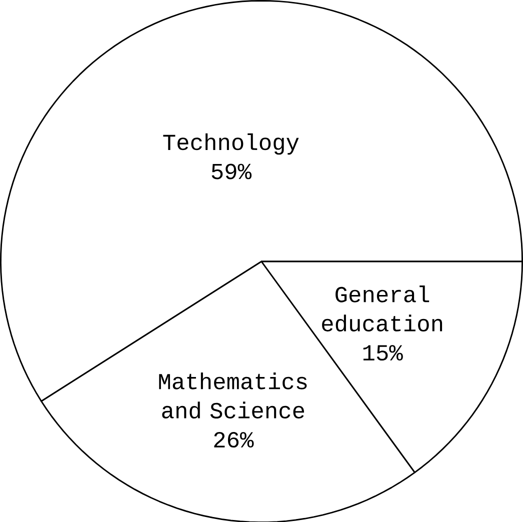  What do you see at coordinates (234, 440) in the screenshot?
I see `data-label: 26%` at bounding box center [234, 440].